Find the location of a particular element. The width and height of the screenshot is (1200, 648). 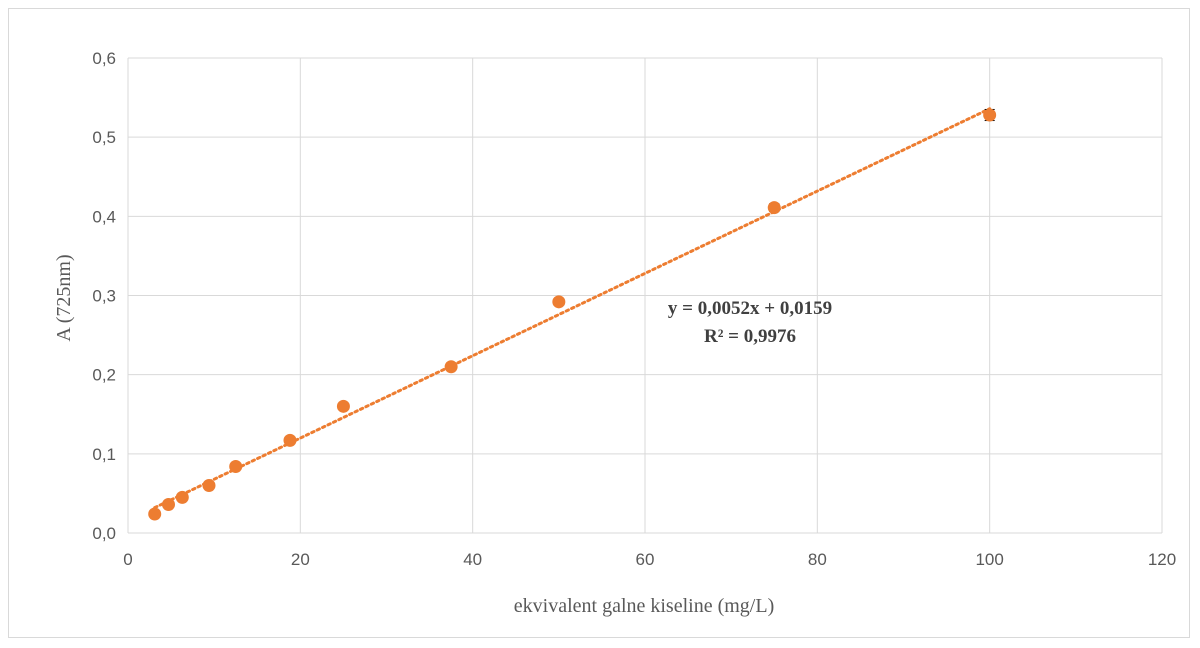

x-tick-label: 40 is located at coordinates (472, 559).